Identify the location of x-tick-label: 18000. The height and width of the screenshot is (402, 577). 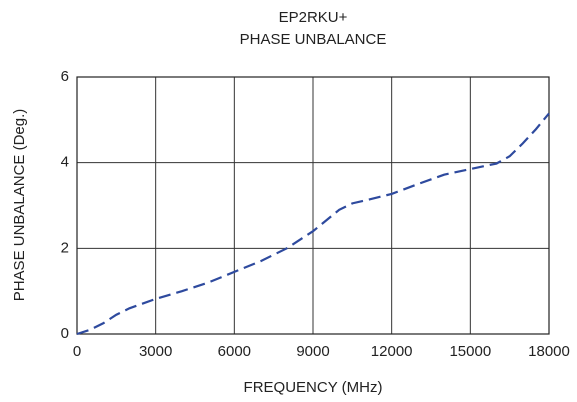
(549, 351).